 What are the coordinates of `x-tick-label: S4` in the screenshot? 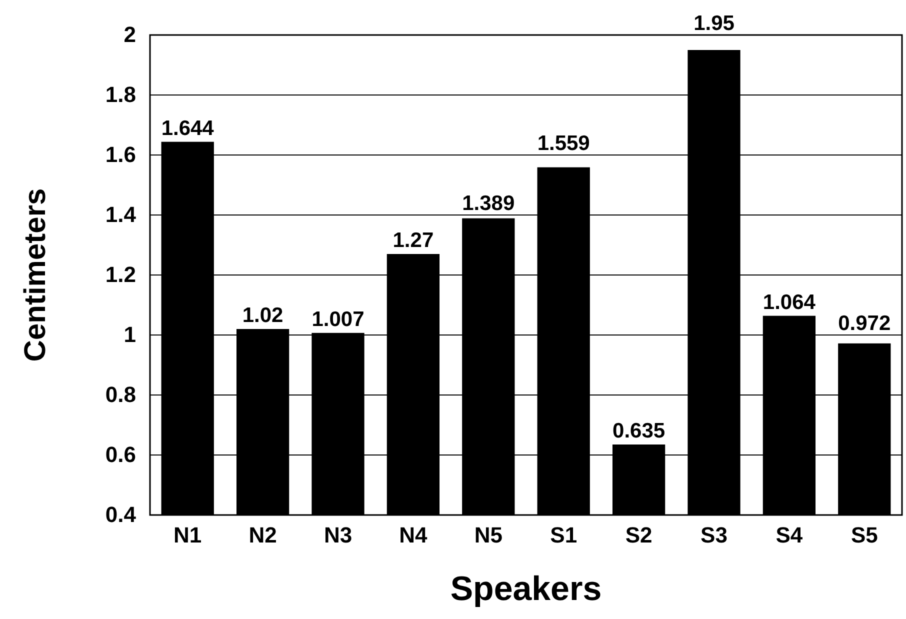 It's located at (790, 535).